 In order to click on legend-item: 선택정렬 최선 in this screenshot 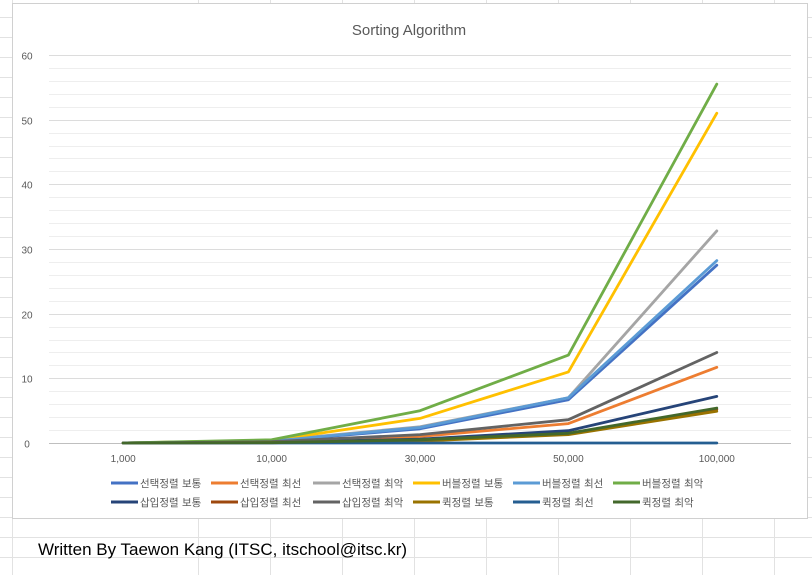, I will do `click(256, 483)`.